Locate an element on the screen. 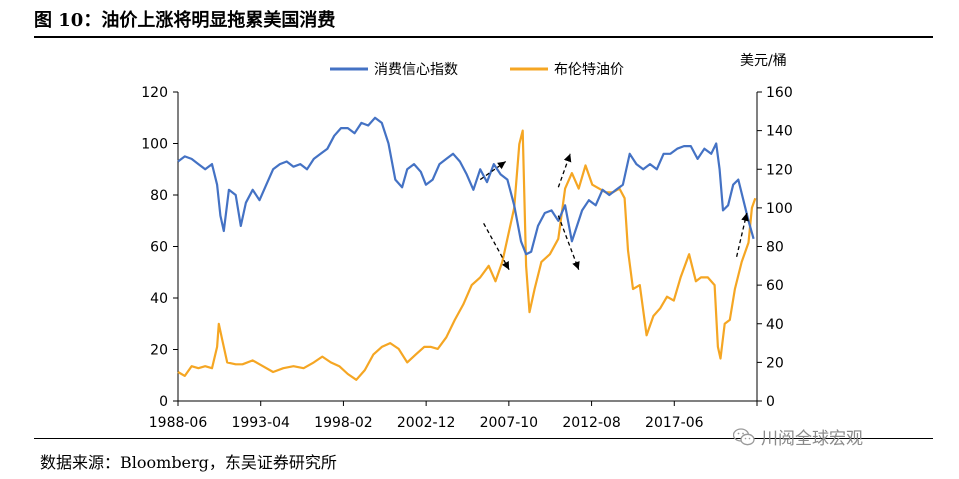 Image resolution: width=959 pixels, height=479 pixels. bottom-rule is located at coordinates (483, 438).